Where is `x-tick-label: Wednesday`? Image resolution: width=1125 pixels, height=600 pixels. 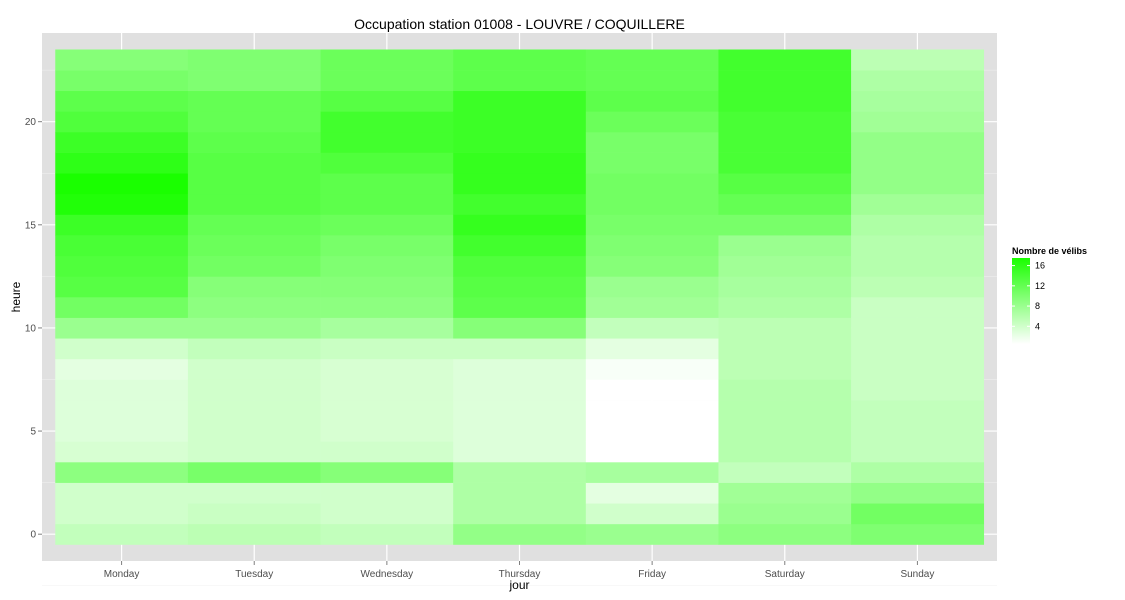
x-tick-label: Wednesday is located at coordinates (387, 574).